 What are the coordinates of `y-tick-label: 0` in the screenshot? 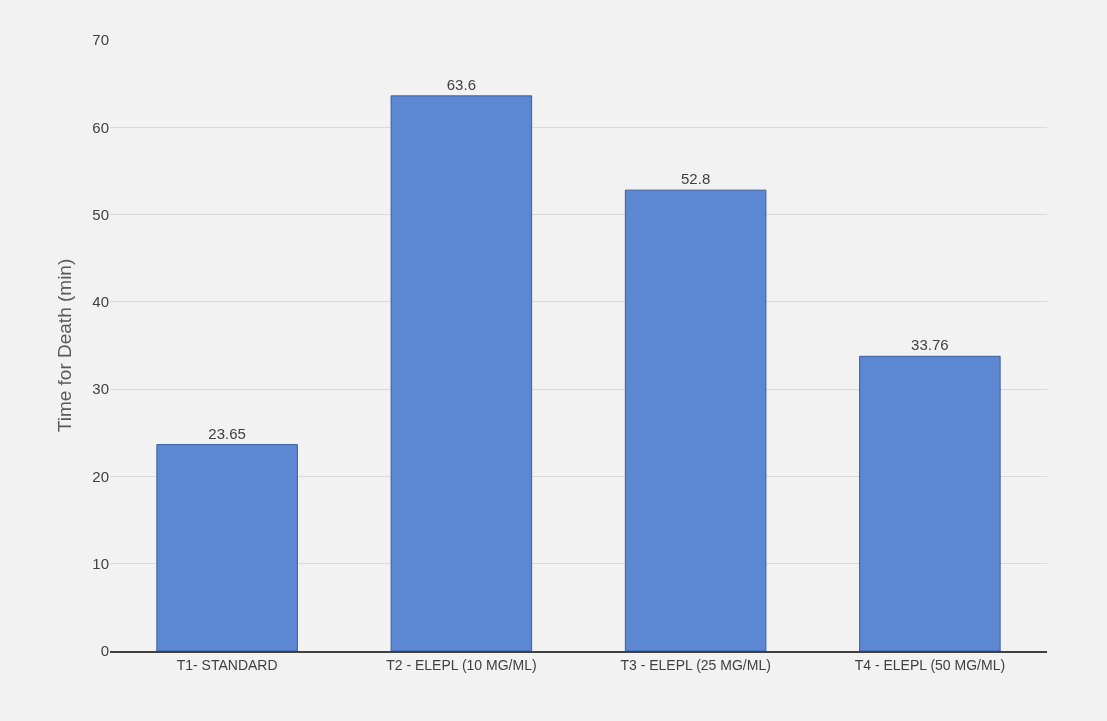 It's located at (104, 651).